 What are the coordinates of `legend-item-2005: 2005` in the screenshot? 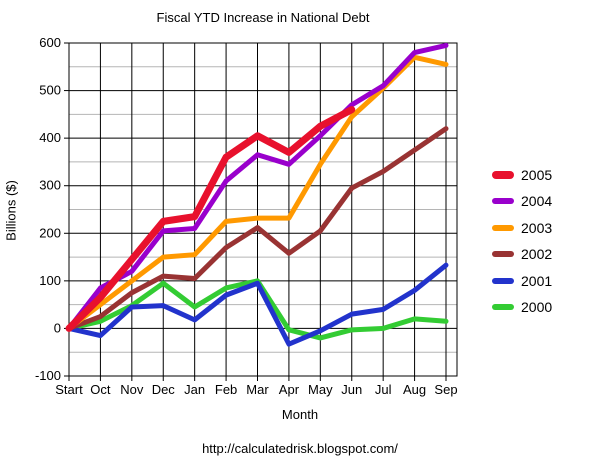 It's located at (522, 175).